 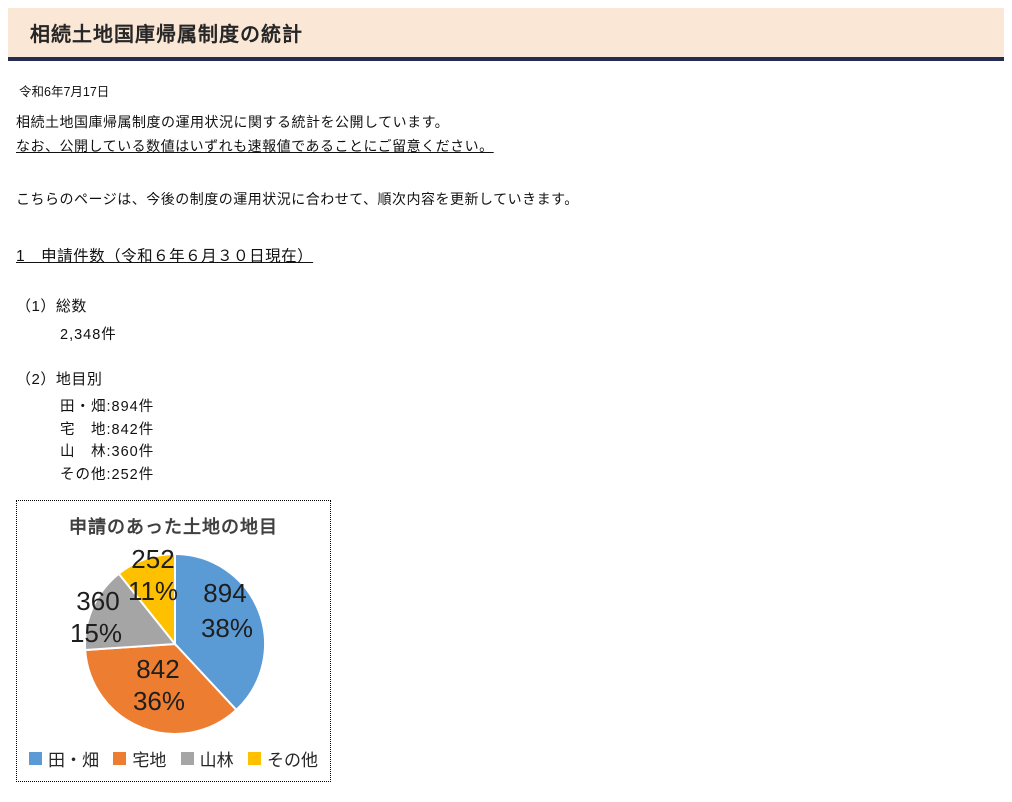 What do you see at coordinates (107, 407) in the screenshot?
I see `land-category-item-tahata: 田・畑:894件` at bounding box center [107, 407].